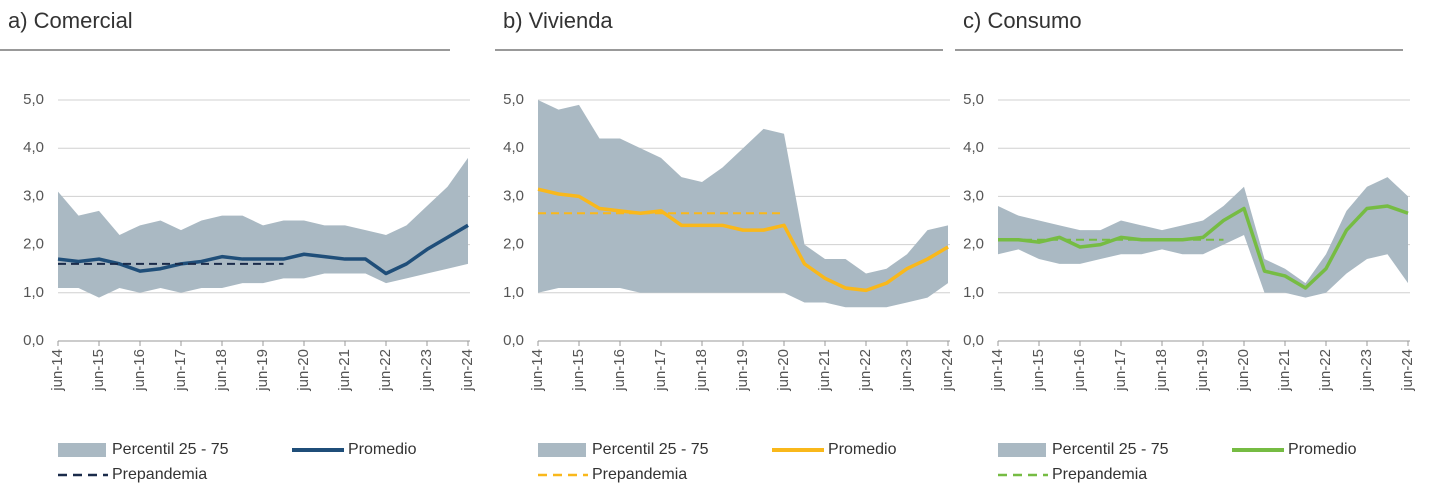  I want to click on chart-title: c) Consumo, so click(1022, 20).